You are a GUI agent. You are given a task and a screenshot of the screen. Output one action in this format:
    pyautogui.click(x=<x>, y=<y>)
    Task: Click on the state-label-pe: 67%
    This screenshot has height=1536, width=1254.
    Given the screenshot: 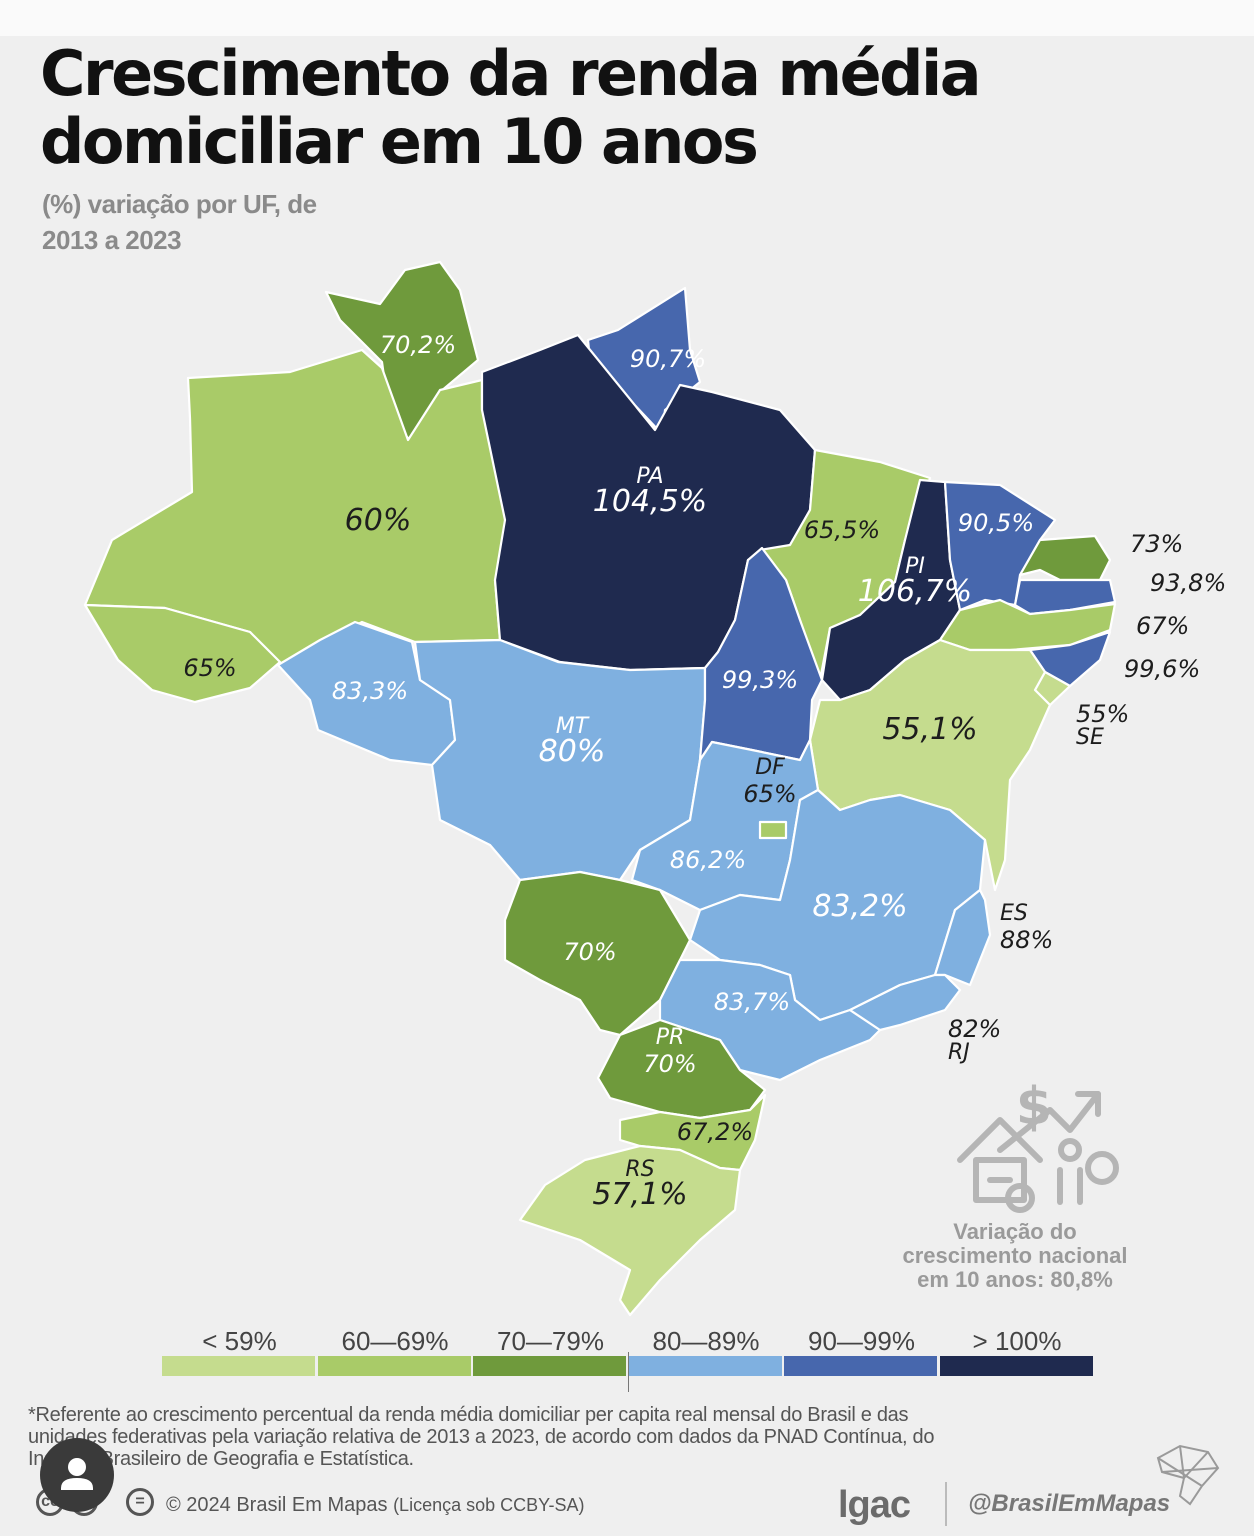 What is the action you would take?
    pyautogui.click(x=1162, y=626)
    